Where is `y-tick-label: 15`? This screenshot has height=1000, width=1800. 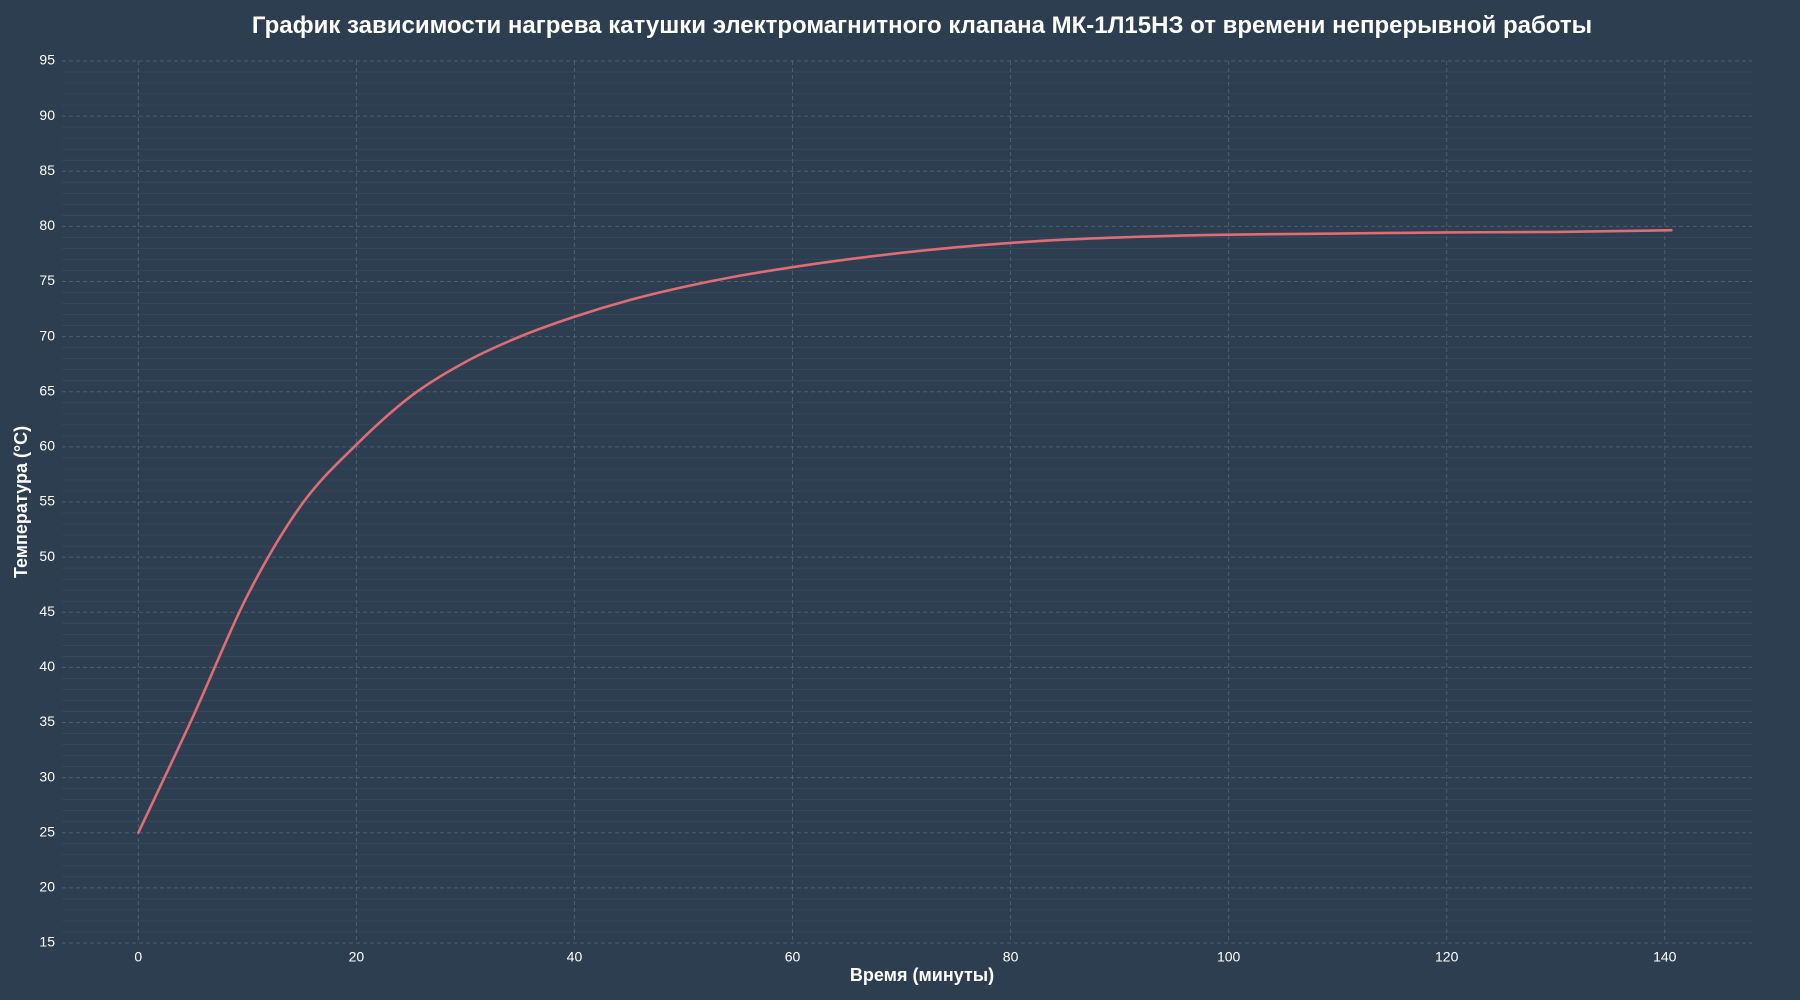 y-tick-label: 15 is located at coordinates (47, 942).